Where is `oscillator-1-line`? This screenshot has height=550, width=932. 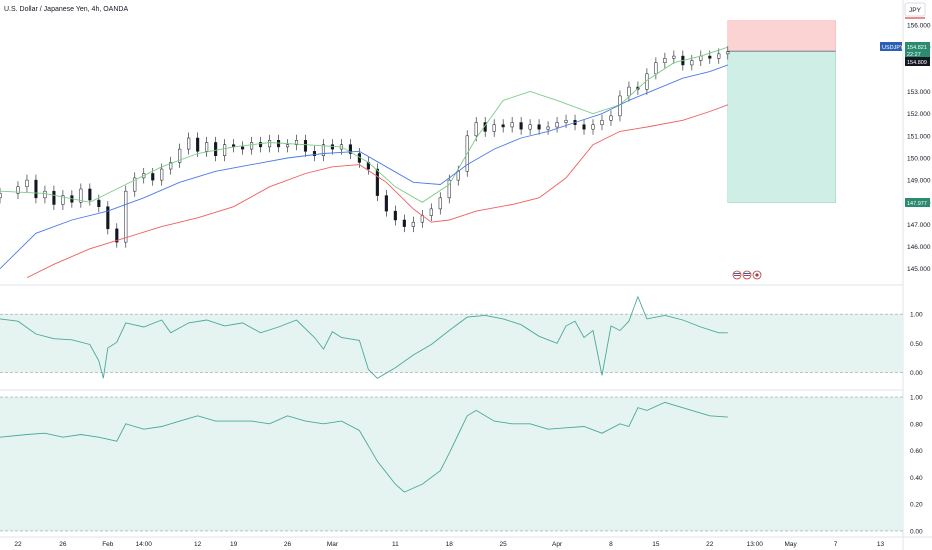
oscillator-1-line is located at coordinates (364, 337).